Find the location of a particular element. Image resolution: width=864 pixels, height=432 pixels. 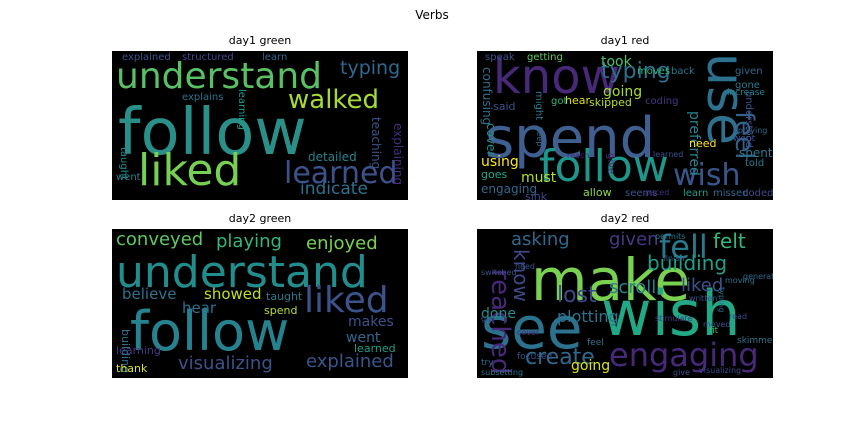

cloud-word: done is located at coordinates (498, 314).